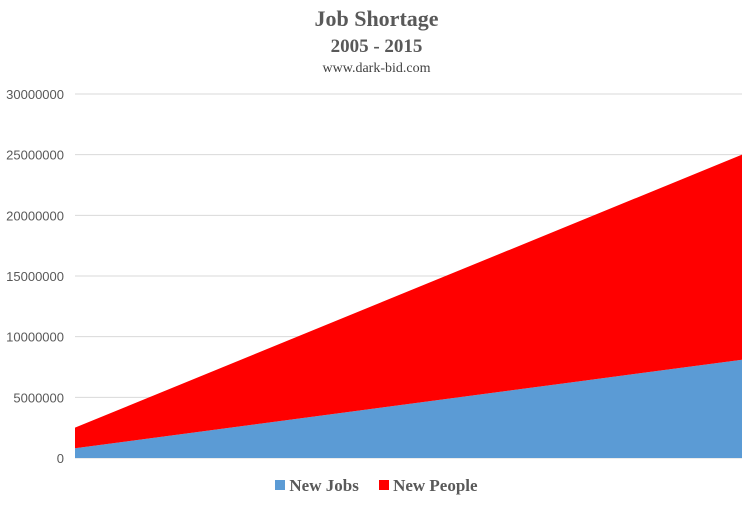 This screenshot has width=753, height=506. I want to click on legend: New Jobs New People, so click(376, 486).